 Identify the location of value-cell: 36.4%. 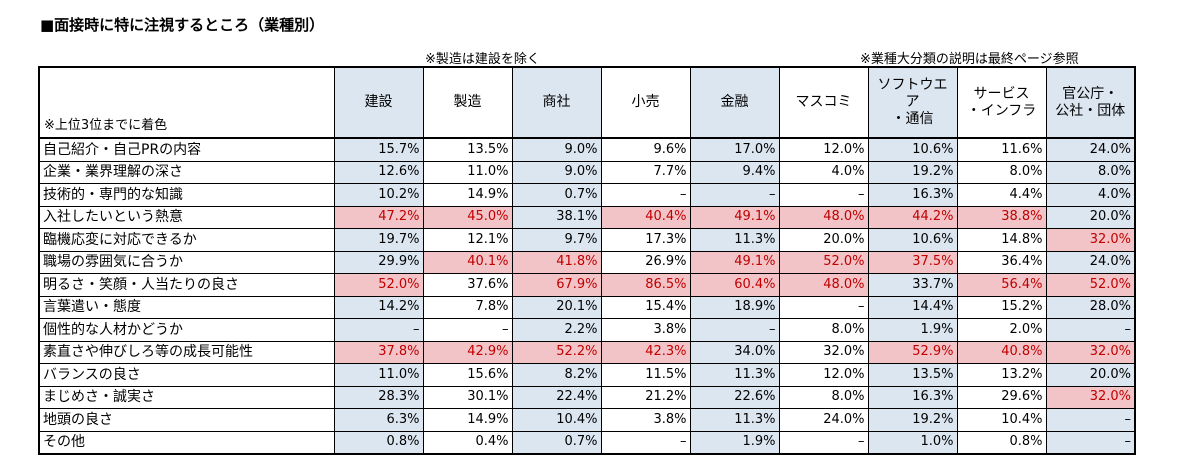
(1001, 262).